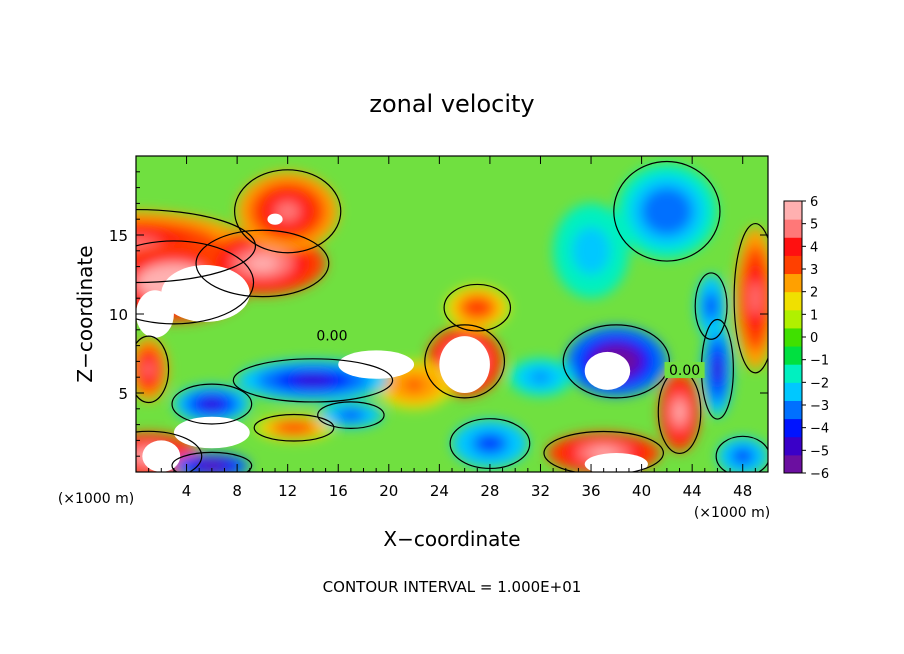 The image size is (904, 654). I want to click on y-axis-label: Z−coordinate, so click(85, 313).